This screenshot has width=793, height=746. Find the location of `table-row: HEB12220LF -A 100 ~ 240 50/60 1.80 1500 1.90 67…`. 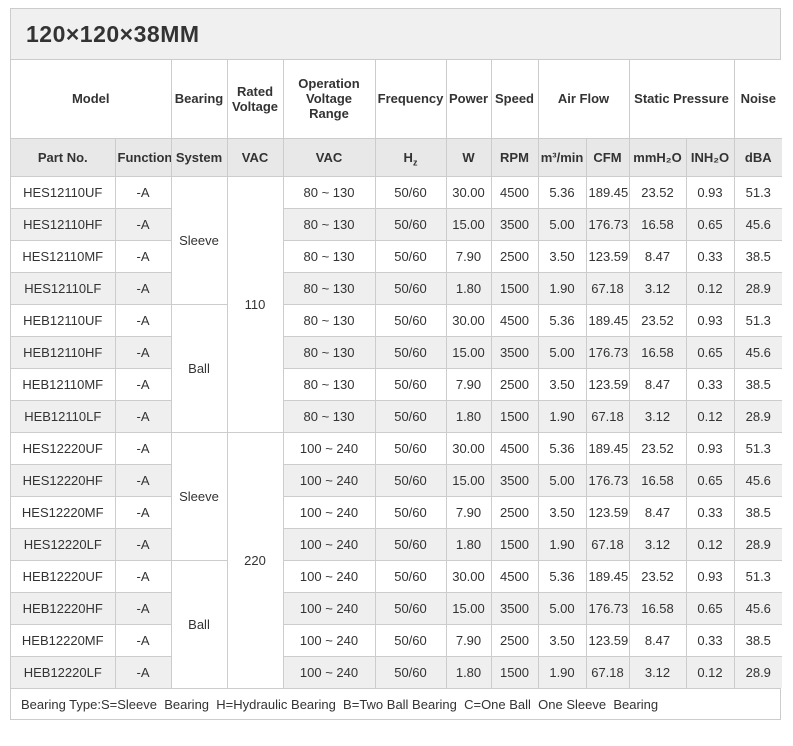

table-row: HEB12220LF -A 100 ~ 240 50/60 1.80 1500 1.90 67… is located at coordinates (396, 672).